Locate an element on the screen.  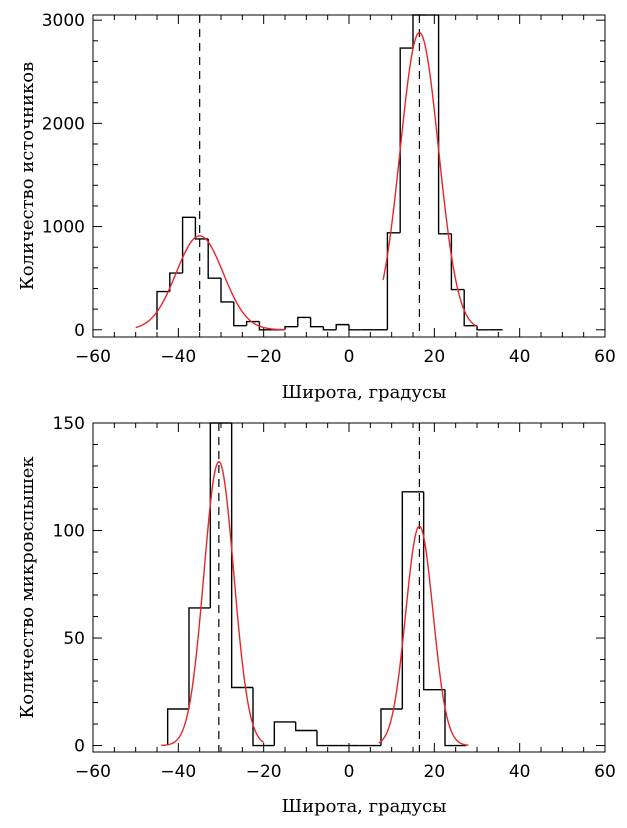
y-tick-label: 100 is located at coordinates (69, 532).